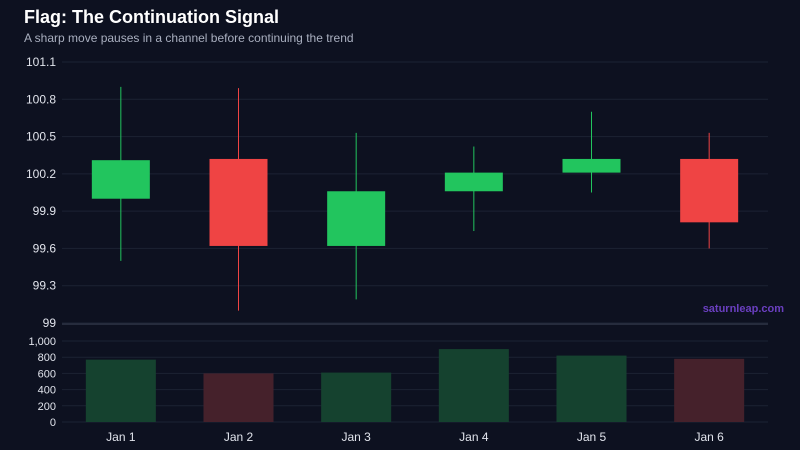  I want to click on volume-tick-label: 400, so click(47, 391).